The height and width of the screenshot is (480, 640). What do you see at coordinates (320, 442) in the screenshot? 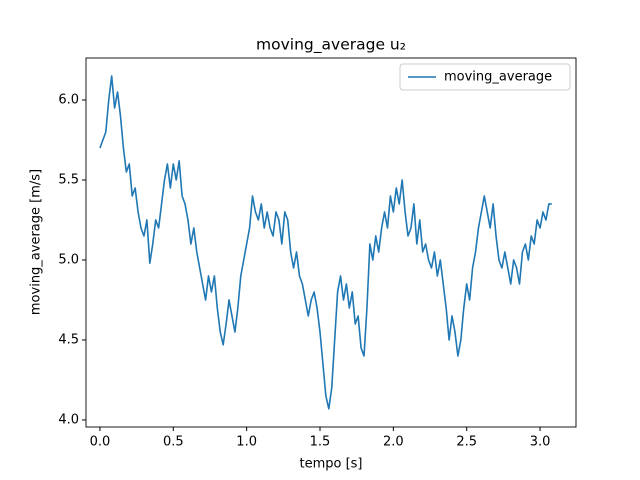
I see `x-tick-label: 1.5` at bounding box center [320, 442].